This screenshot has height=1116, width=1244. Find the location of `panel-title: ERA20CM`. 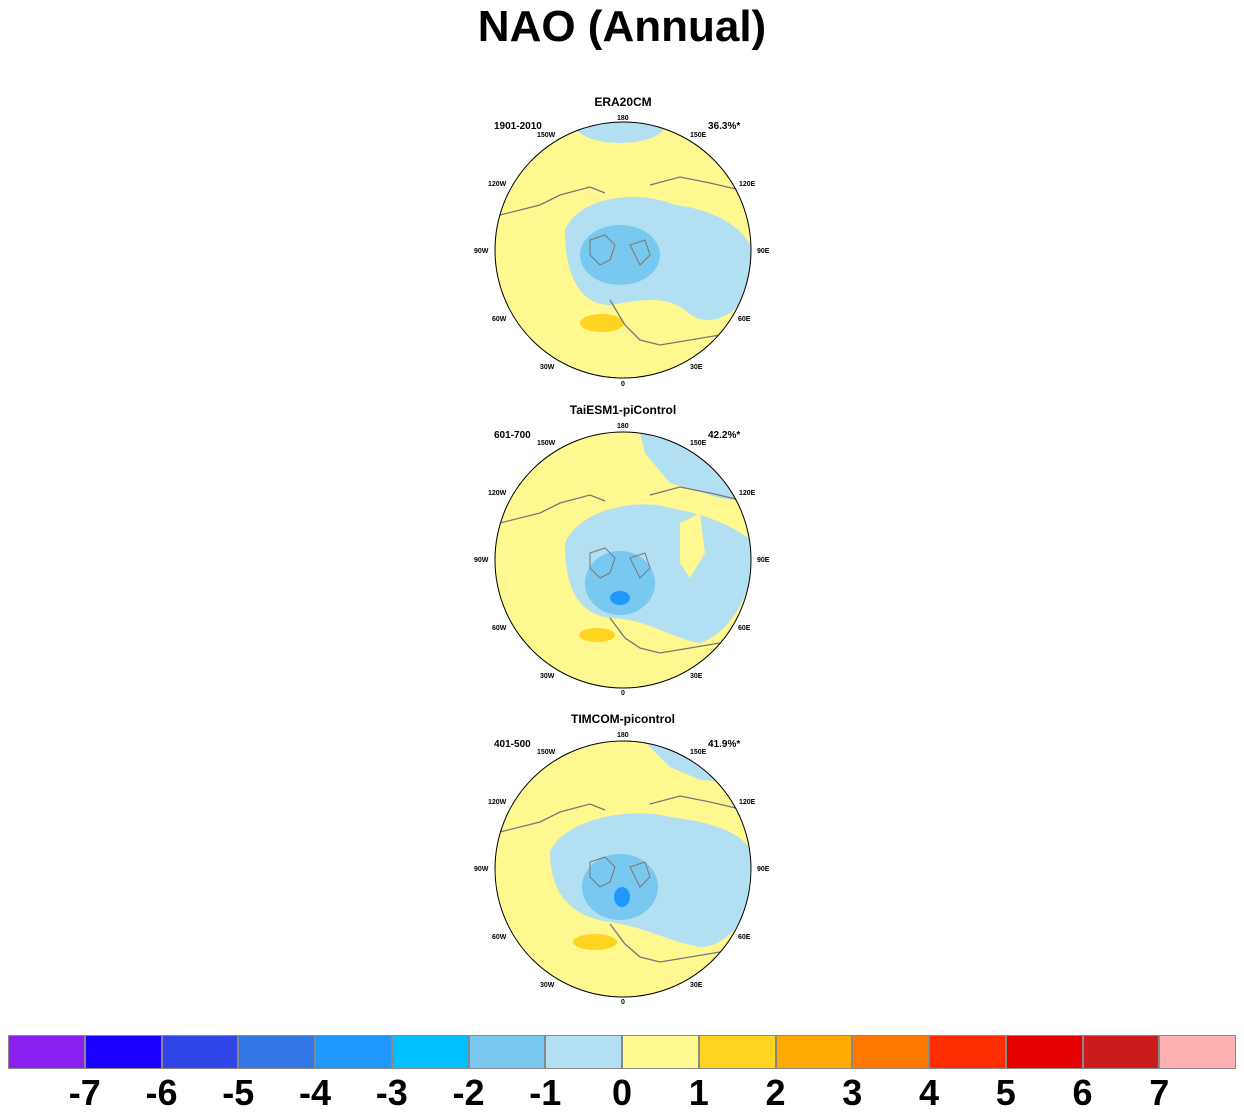

panel-title: ERA20CM is located at coordinates (623, 102).